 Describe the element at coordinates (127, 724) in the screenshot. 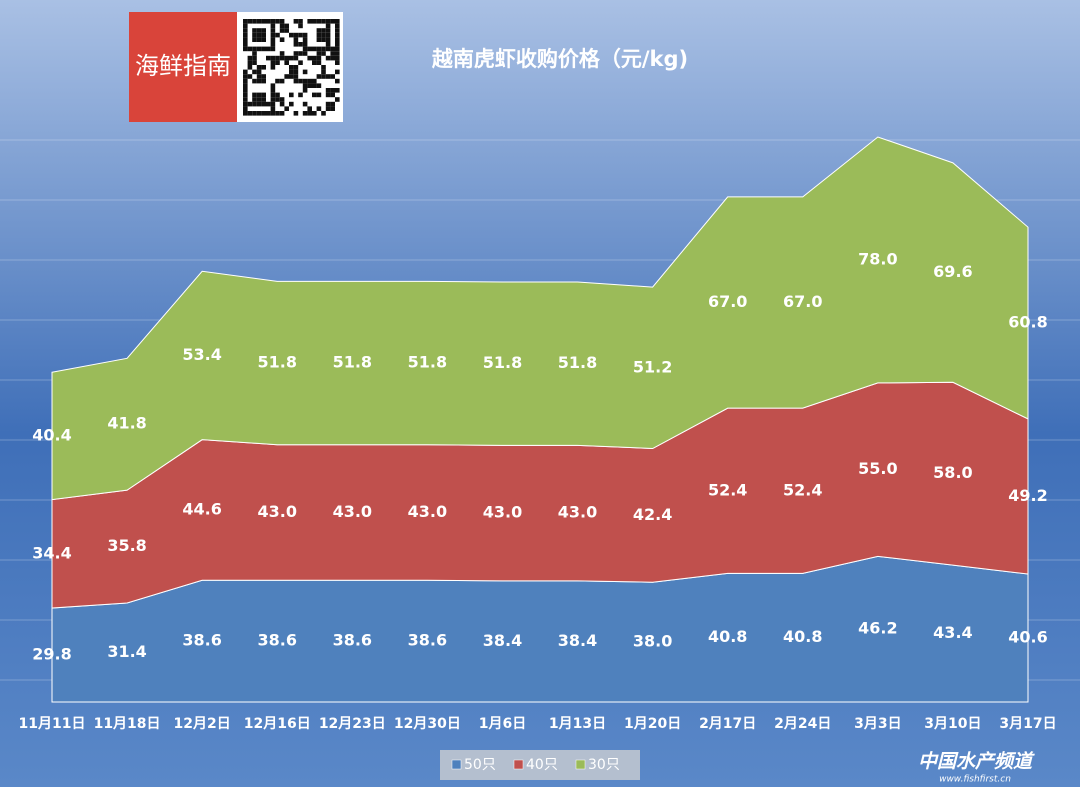

I see `x-tick-label: 11月18日` at that location.